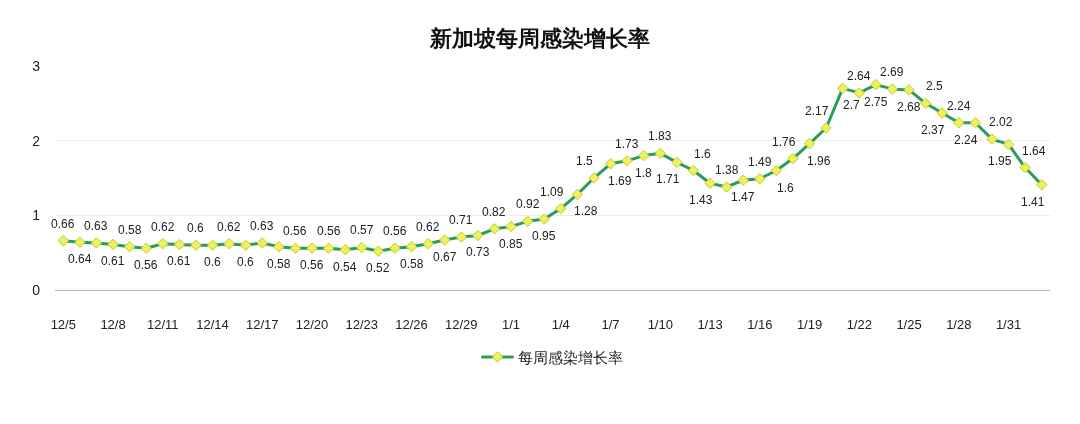 The width and height of the screenshot is (1080, 424). What do you see at coordinates (478, 252) in the screenshot?
I see `data-label: 0.73` at bounding box center [478, 252].